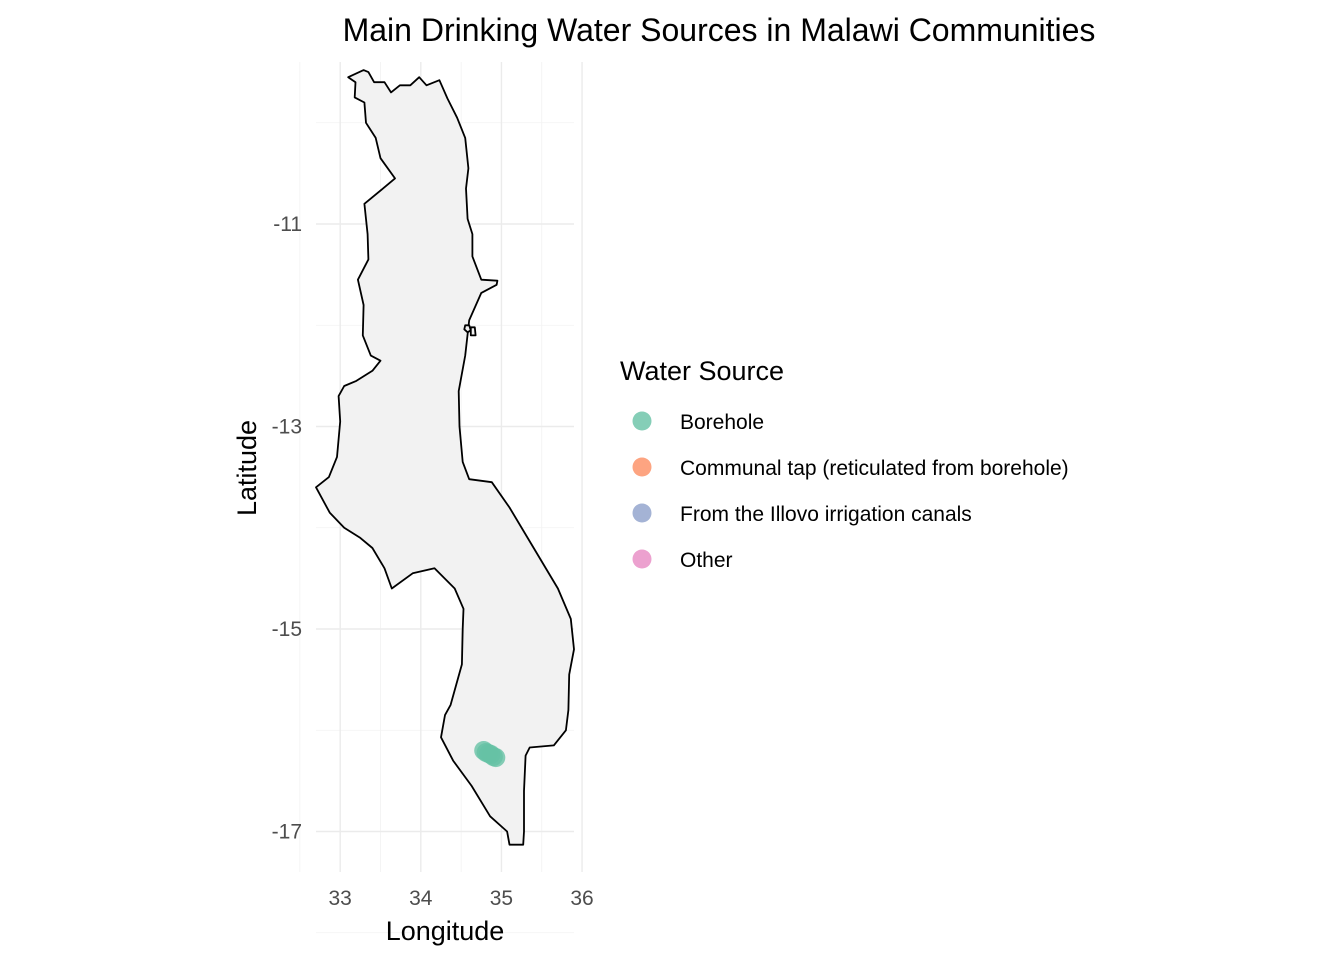 Image resolution: width=1344 pixels, height=960 pixels. I want to click on y-axis-ticks: -11 -13 -15 -17, so click(287, 528).